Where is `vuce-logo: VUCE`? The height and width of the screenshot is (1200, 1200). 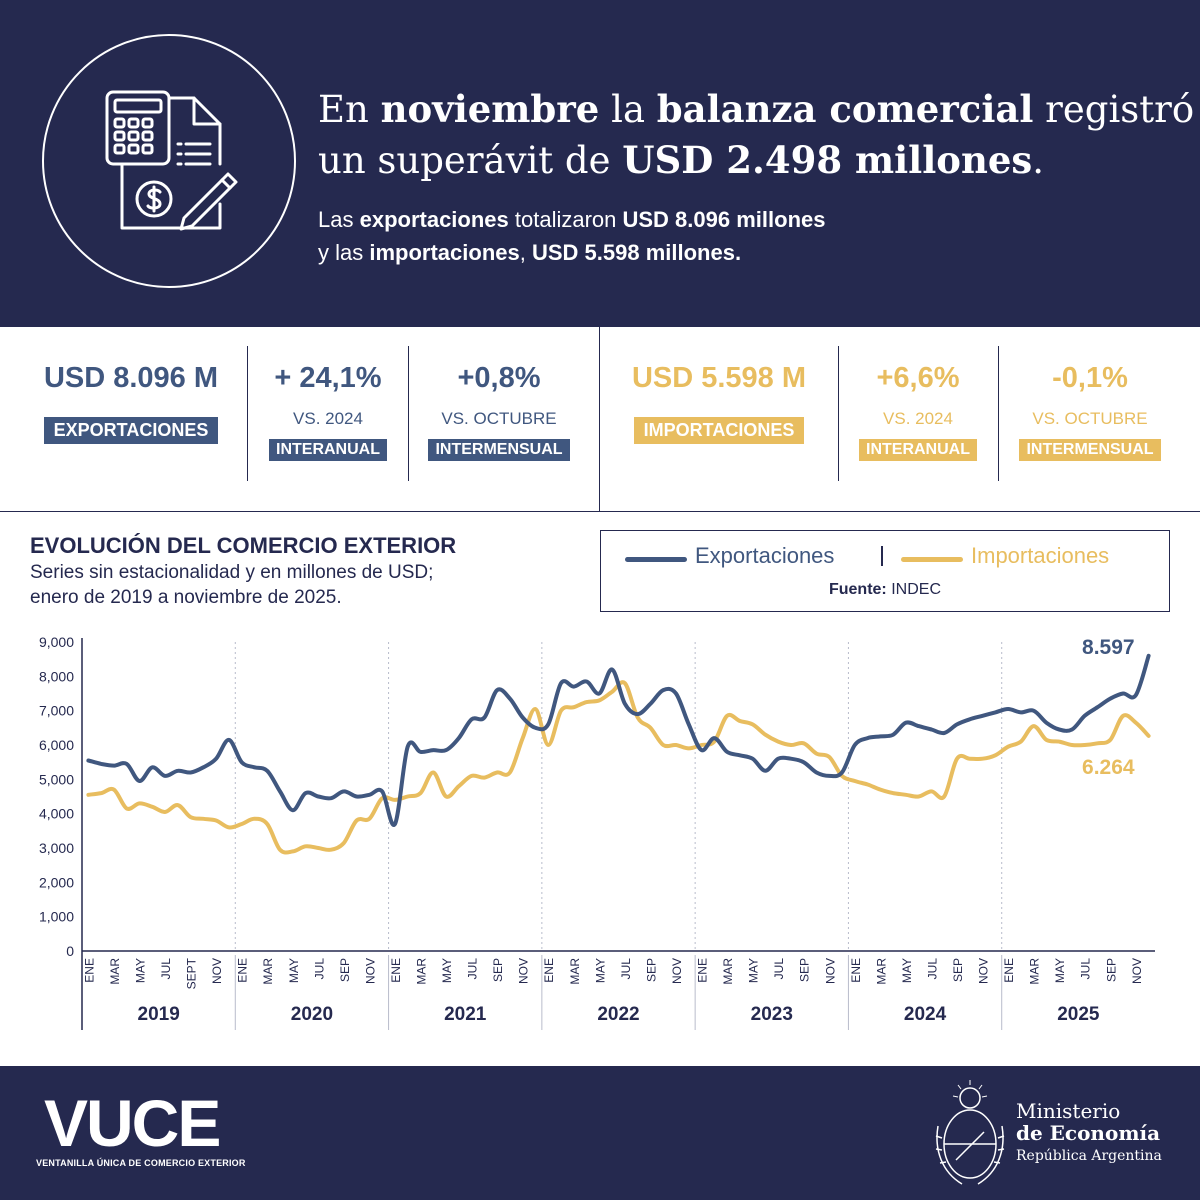
vuce-logo: VUCE is located at coordinates (132, 1123).